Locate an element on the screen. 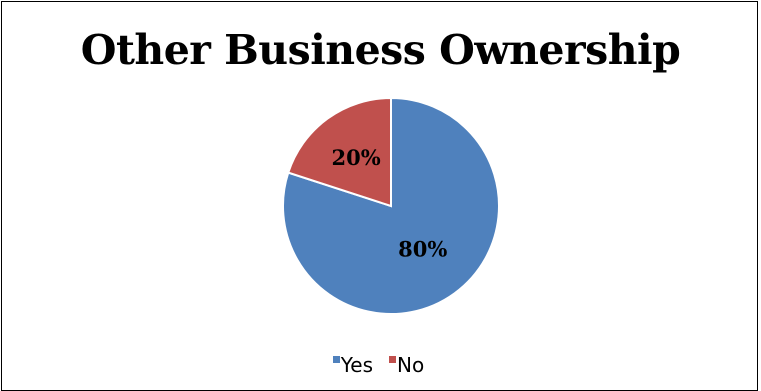  legend-label-no: No is located at coordinates (411, 365).